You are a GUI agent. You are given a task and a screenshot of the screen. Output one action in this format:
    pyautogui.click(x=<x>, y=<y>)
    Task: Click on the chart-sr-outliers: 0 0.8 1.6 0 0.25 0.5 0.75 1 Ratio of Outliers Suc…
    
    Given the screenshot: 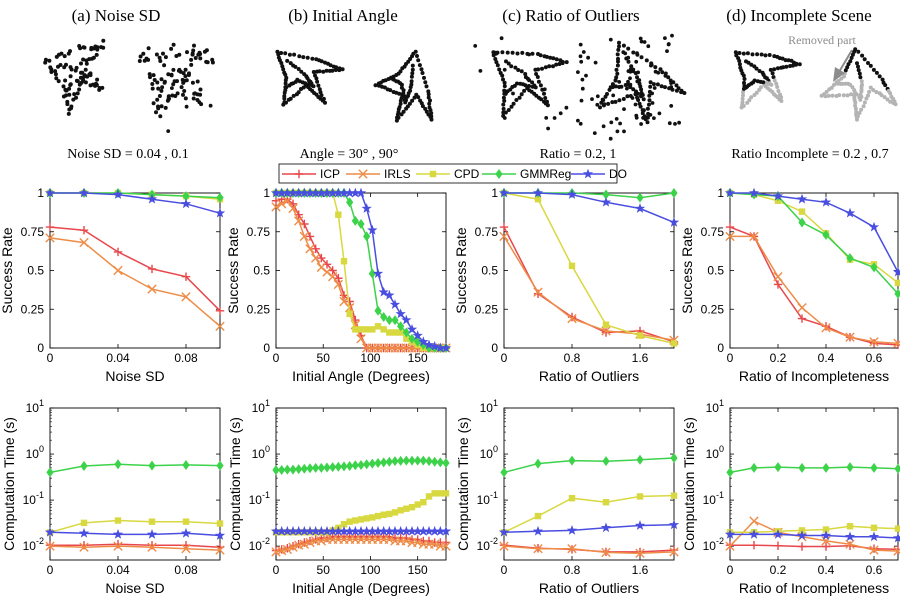 What is the action you would take?
    pyautogui.click(x=566, y=285)
    